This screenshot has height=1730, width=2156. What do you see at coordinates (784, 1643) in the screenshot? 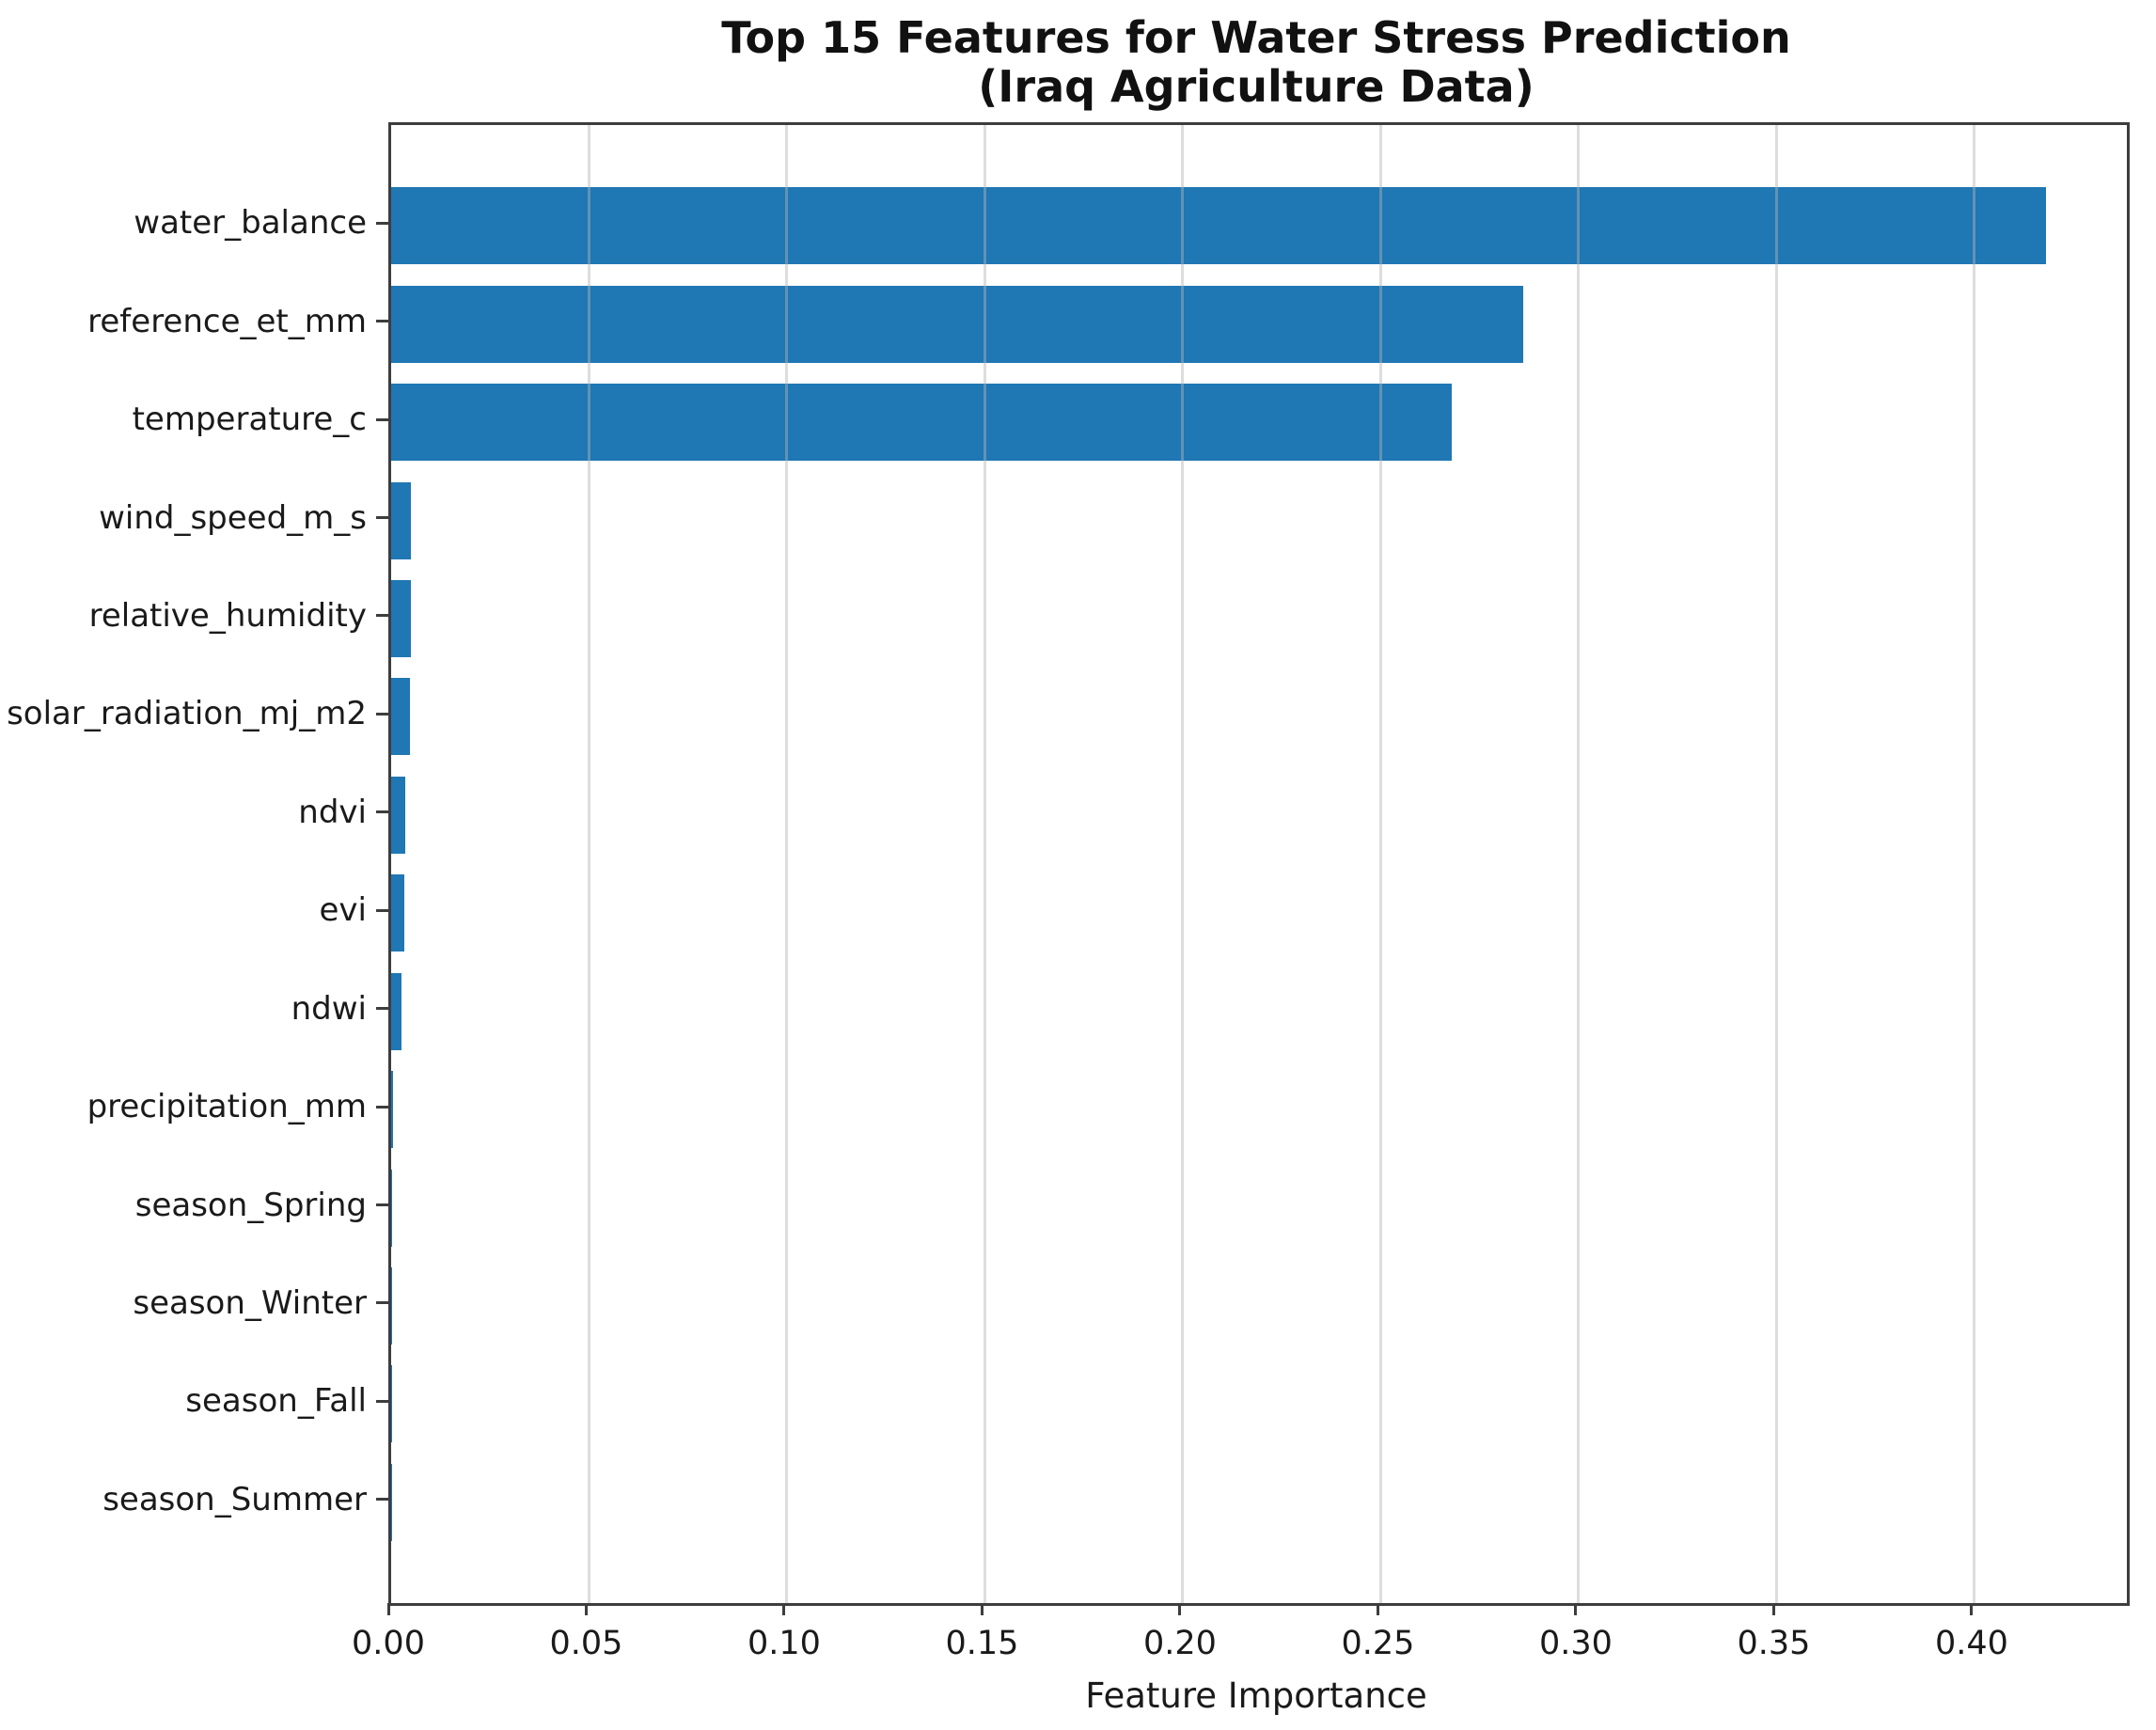
I see `x-tick-label: 0.10` at bounding box center [784, 1643].